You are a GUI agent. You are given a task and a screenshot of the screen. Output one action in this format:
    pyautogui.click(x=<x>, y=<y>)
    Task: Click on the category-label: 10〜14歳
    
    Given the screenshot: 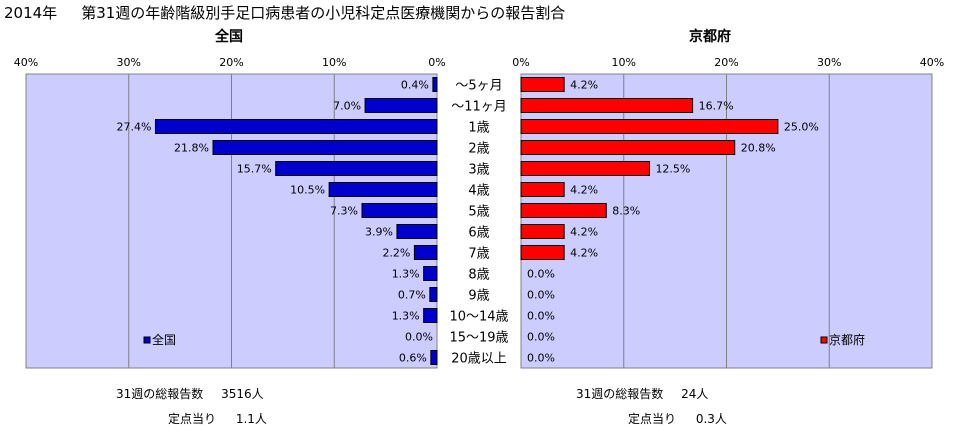 What is the action you would take?
    pyautogui.click(x=478, y=317)
    